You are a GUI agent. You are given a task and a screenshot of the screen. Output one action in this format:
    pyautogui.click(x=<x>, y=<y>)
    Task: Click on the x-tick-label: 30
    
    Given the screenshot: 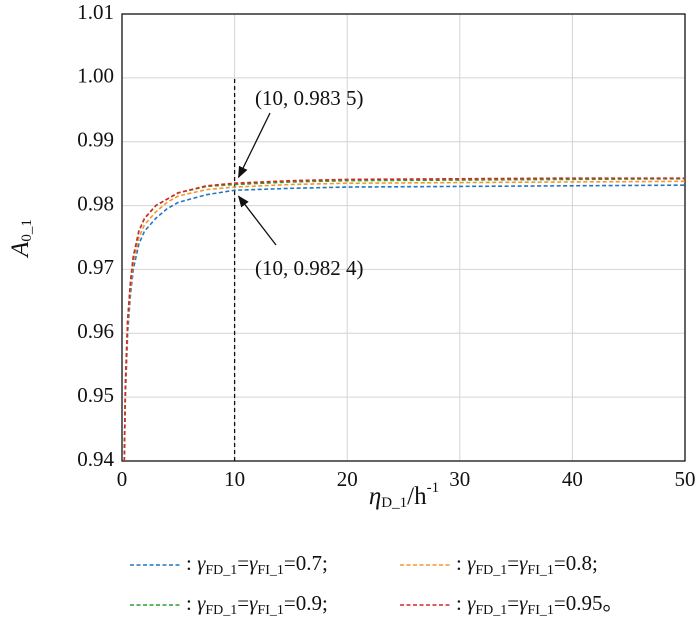 What is the action you would take?
    pyautogui.click(x=459, y=479)
    